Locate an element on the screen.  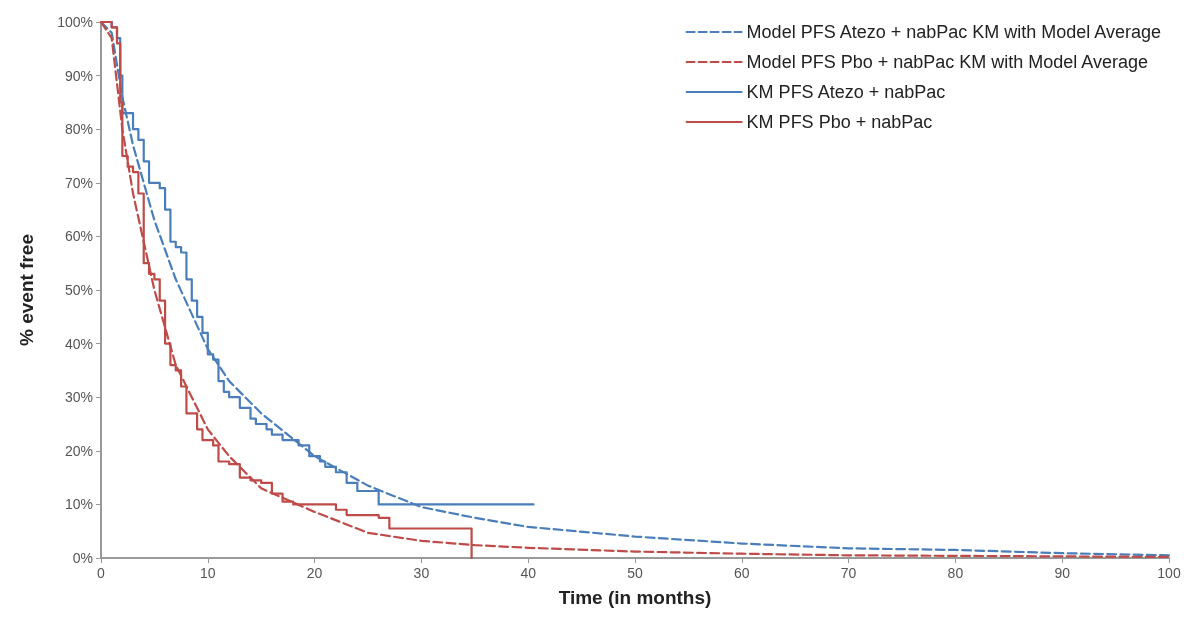
x-tick-label: 70 is located at coordinates (848, 573).